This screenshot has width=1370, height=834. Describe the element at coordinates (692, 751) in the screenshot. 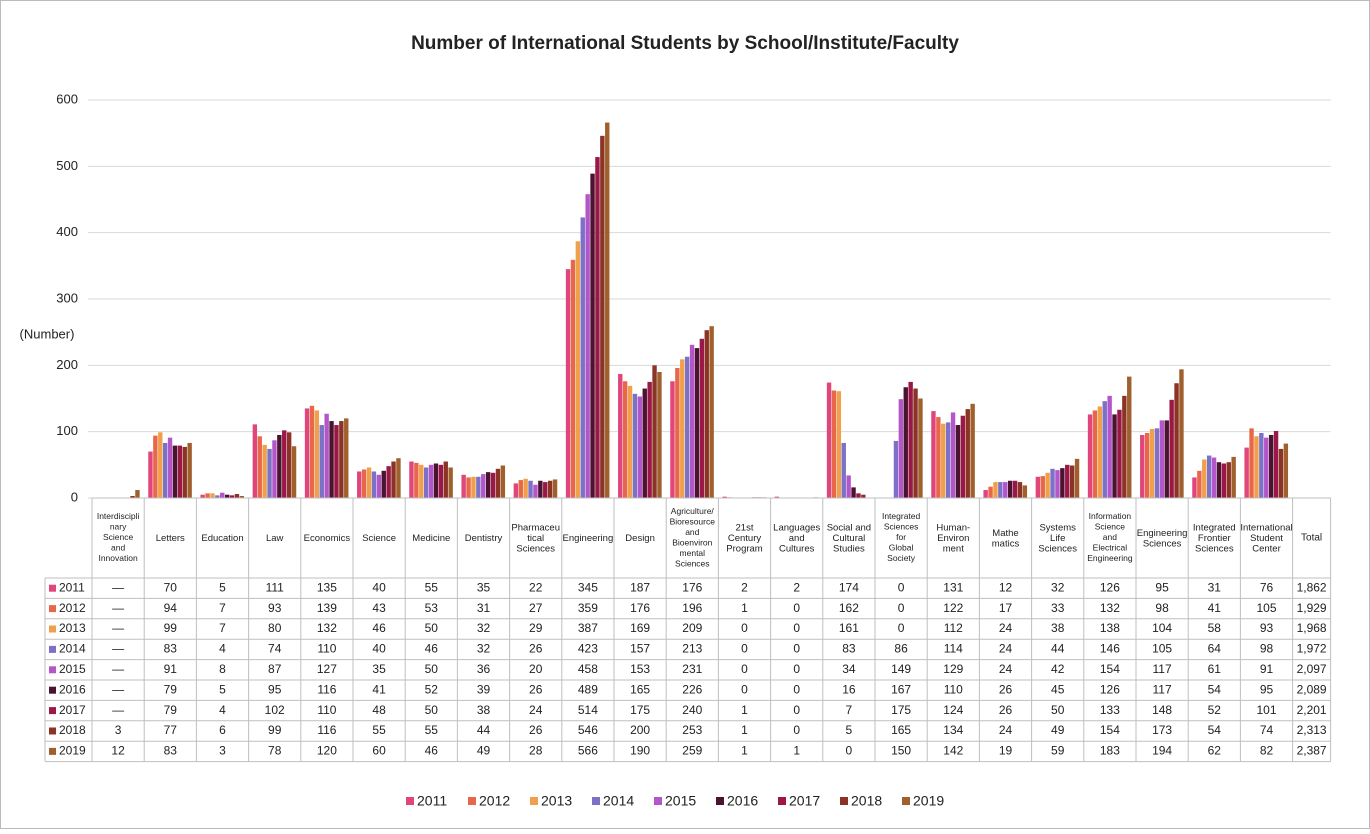

I see `table-cell: 259` at that location.